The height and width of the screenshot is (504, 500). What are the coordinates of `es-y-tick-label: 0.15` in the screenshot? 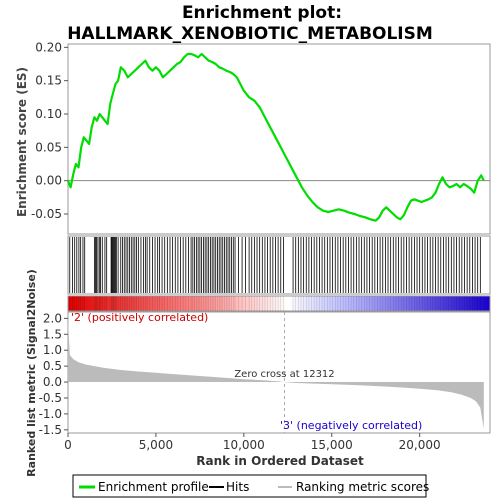 It's located at (48, 81).